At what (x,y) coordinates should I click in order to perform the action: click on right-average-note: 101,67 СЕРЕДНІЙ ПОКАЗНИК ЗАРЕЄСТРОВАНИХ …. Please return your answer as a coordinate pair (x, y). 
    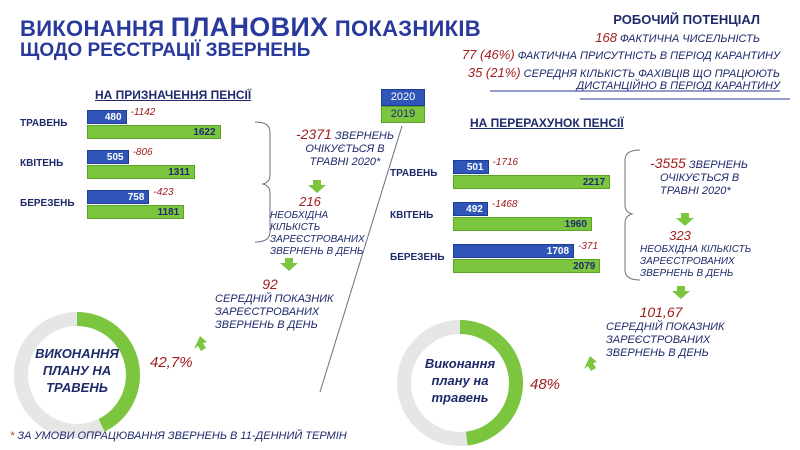
    Looking at the image, I should click on (676, 332).